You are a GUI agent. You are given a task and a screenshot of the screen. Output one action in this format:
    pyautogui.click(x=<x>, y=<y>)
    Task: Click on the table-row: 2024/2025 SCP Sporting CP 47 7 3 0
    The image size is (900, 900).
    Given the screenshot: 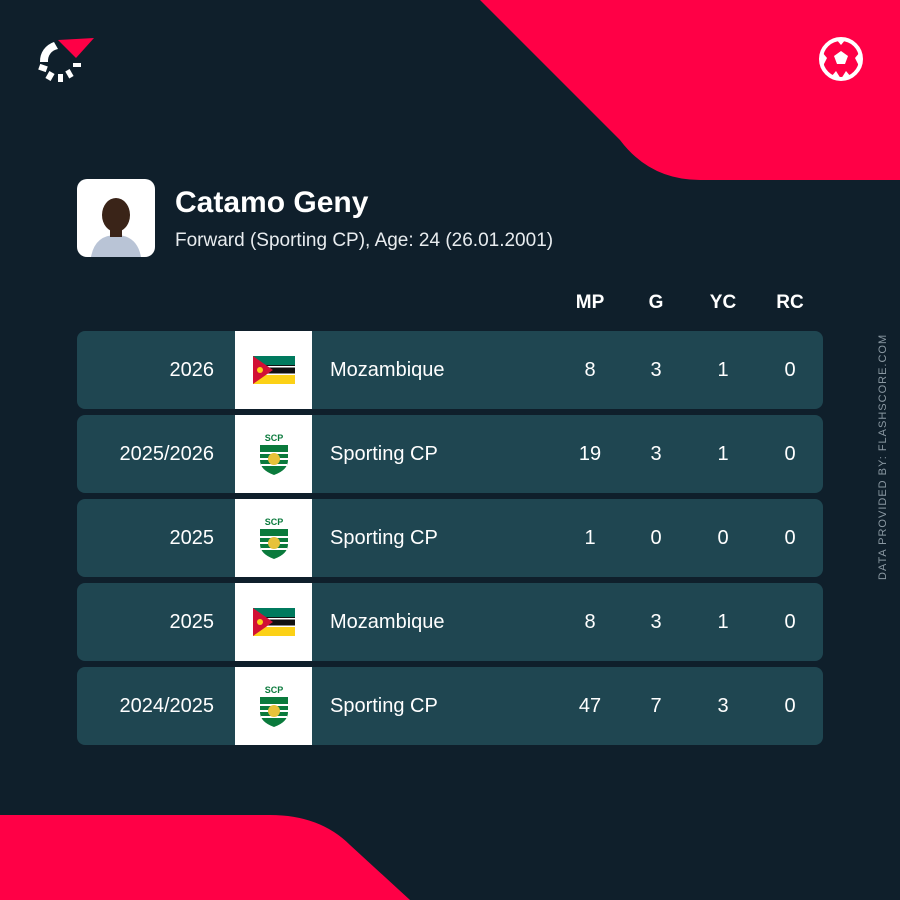 What is the action you would take?
    pyautogui.click(x=450, y=706)
    